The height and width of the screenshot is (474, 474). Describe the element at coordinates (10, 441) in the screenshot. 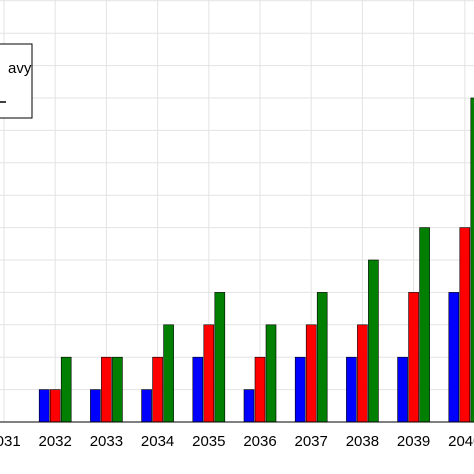

I see `x-tick-label: 2031` at that location.